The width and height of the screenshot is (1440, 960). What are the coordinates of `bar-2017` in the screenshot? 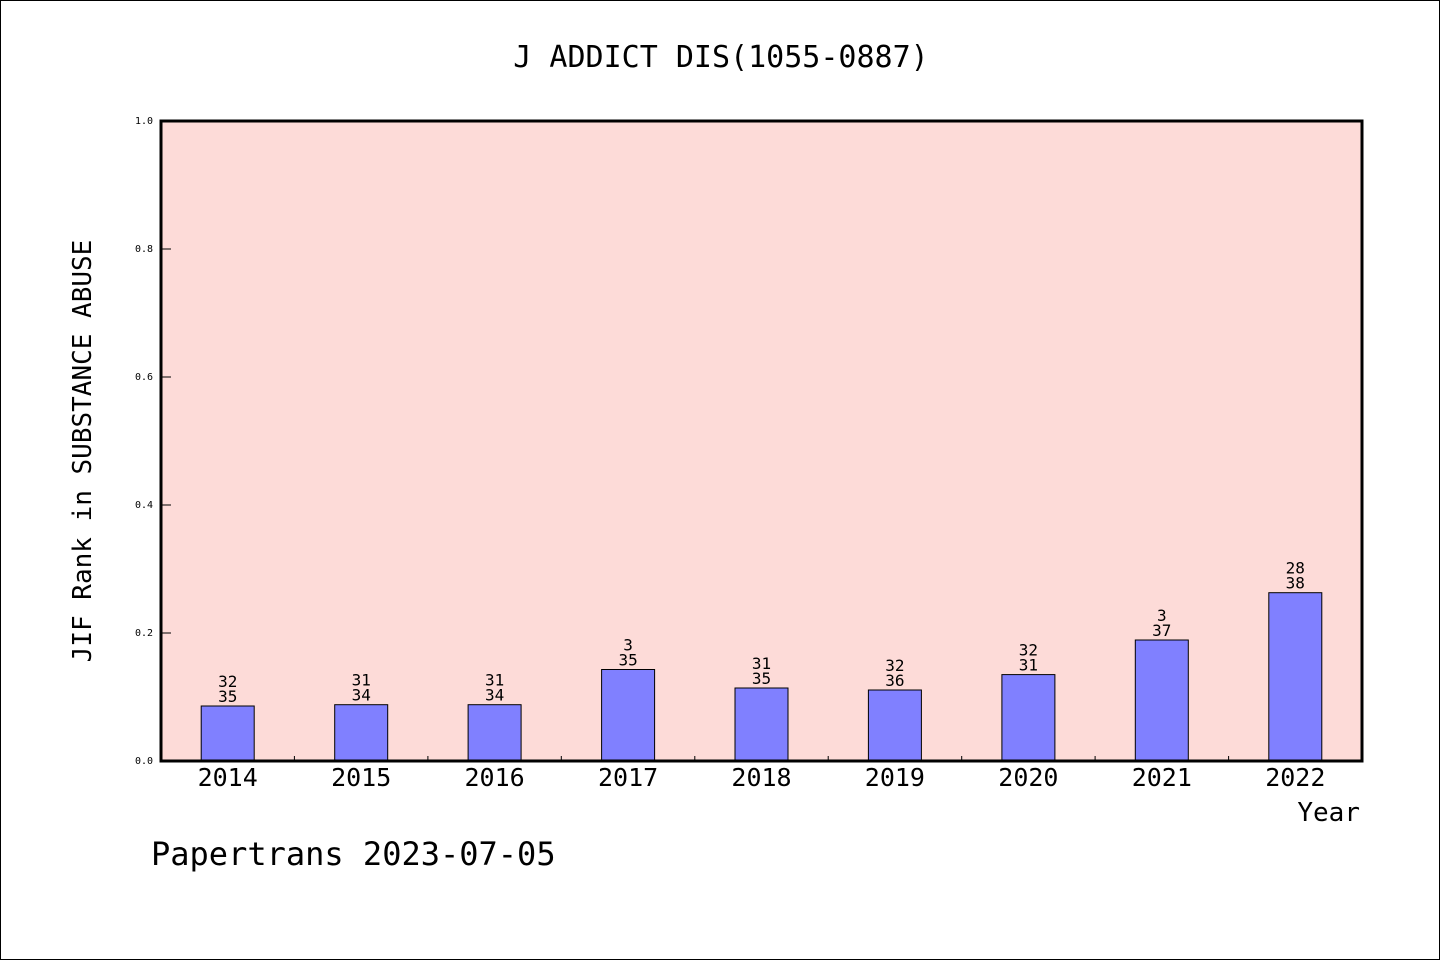 It's located at (628, 715).